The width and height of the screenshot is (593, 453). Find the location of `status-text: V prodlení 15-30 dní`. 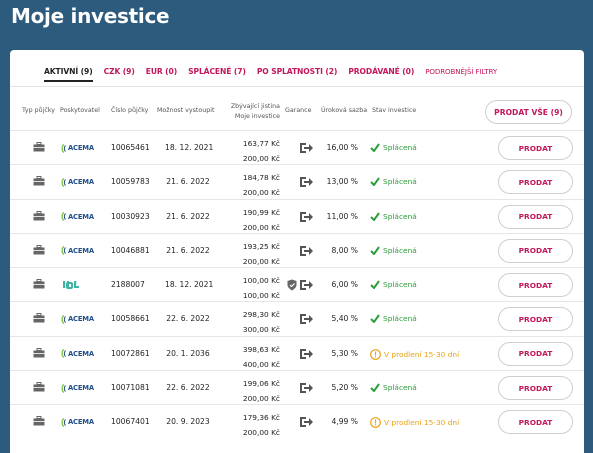

status-text: V prodlení 15-30 dní is located at coordinates (422, 423).